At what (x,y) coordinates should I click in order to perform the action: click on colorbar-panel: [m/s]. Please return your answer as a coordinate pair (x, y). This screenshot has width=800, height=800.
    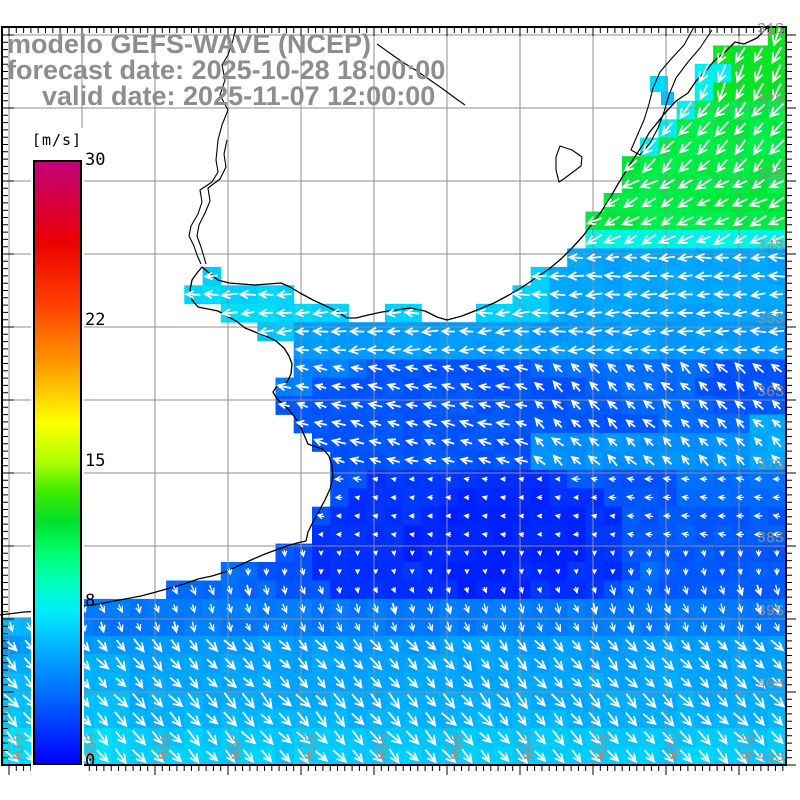
    Looking at the image, I should click on (57, 452).